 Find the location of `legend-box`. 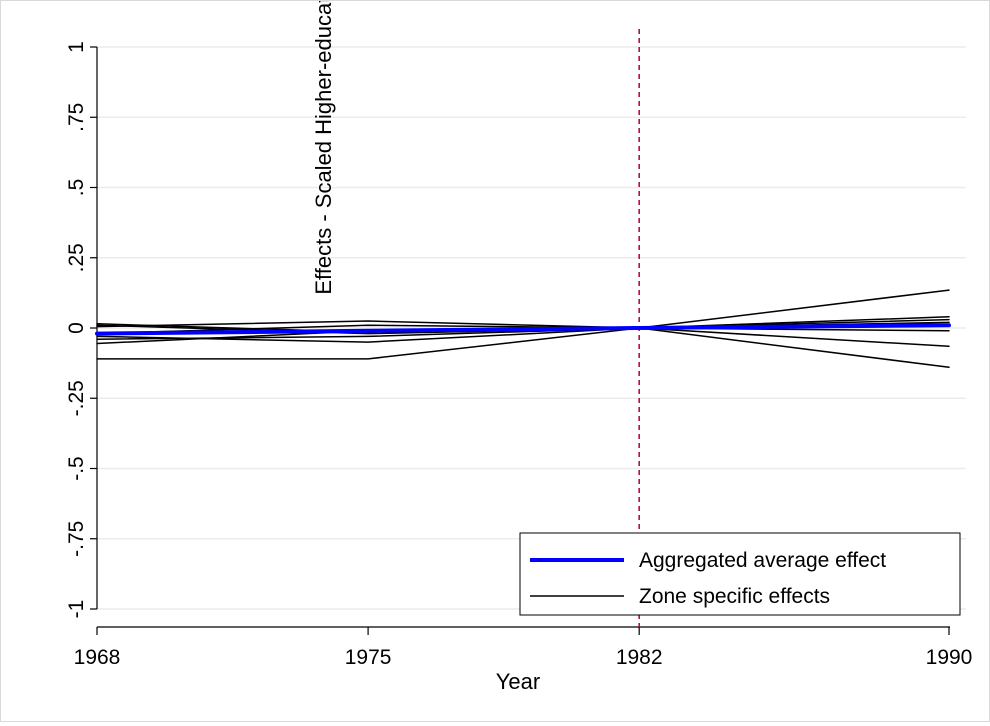

legend-box is located at coordinates (740, 574).